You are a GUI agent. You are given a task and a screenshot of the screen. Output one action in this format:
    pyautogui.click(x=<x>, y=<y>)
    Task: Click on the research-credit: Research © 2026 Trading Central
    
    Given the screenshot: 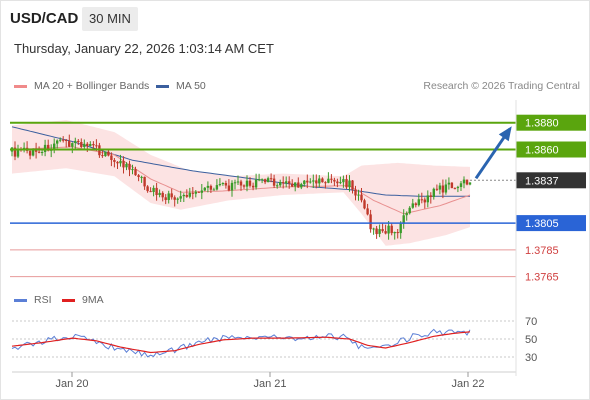 What is the action you would take?
    pyautogui.click(x=501, y=86)
    